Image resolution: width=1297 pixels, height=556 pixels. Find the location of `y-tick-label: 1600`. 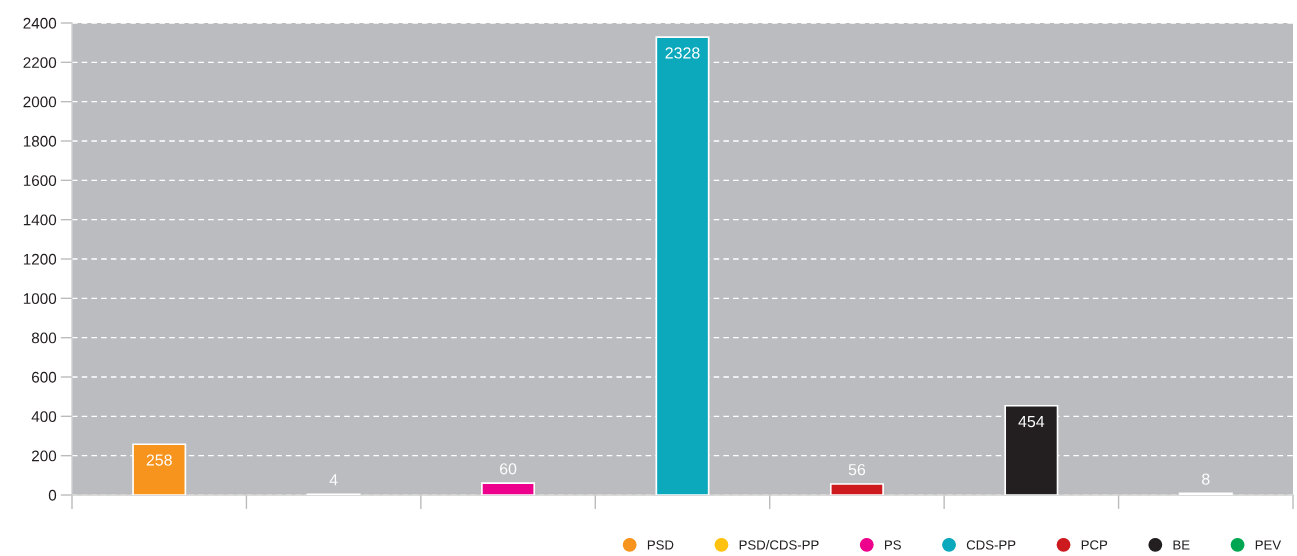

y-tick-label: 1600 is located at coordinates (40, 181).